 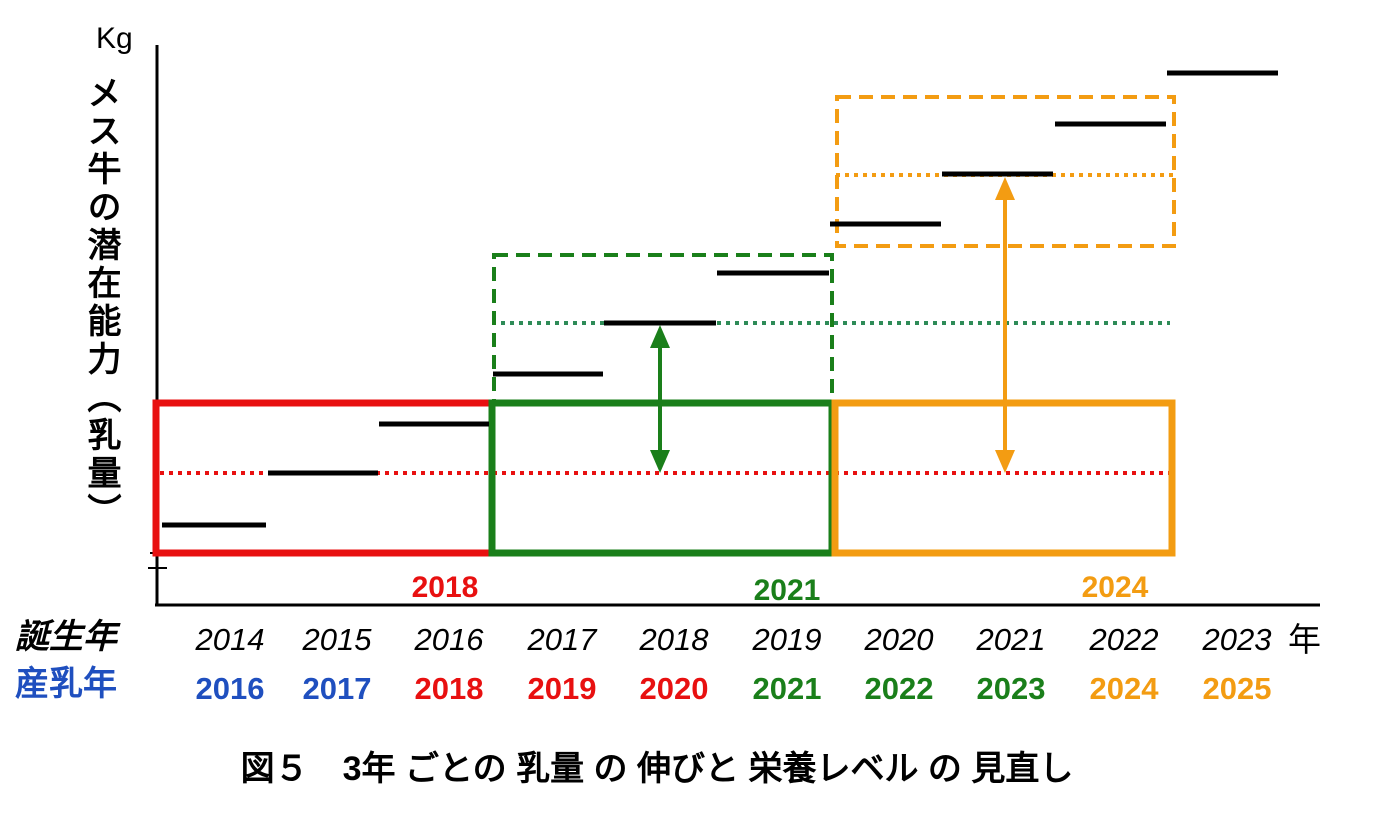 What do you see at coordinates (562, 639) in the screenshot?
I see `birth-year: 2017` at bounding box center [562, 639].